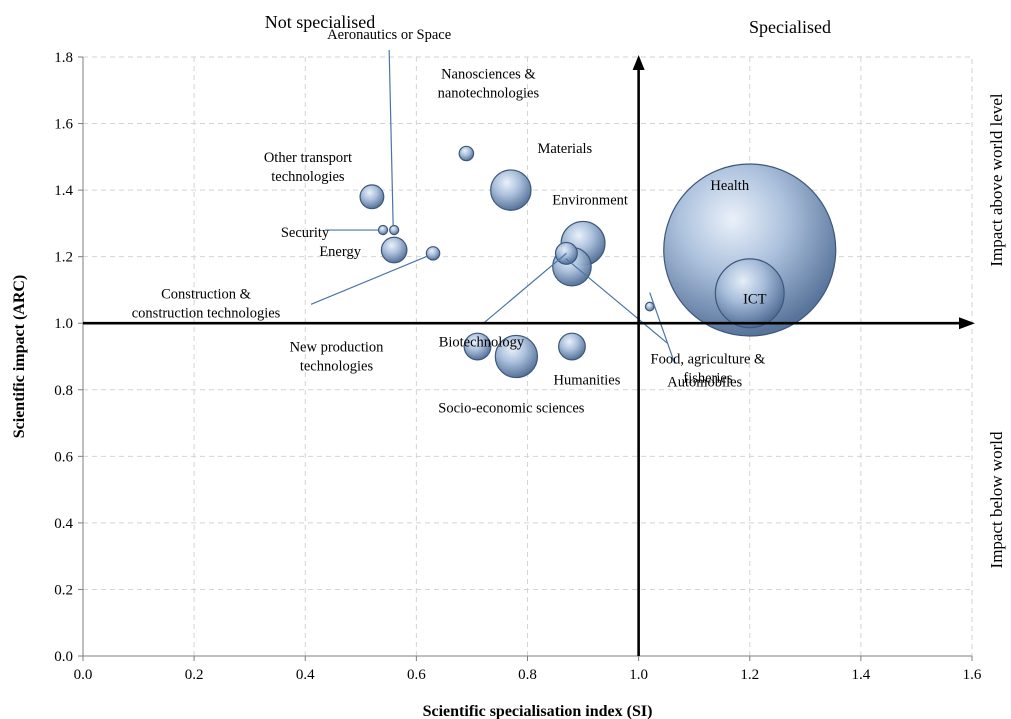 The width and height of the screenshot is (1011, 719). Describe the element at coordinates (63, 590) in the screenshot. I see `y-tick-label: 0.2` at that location.